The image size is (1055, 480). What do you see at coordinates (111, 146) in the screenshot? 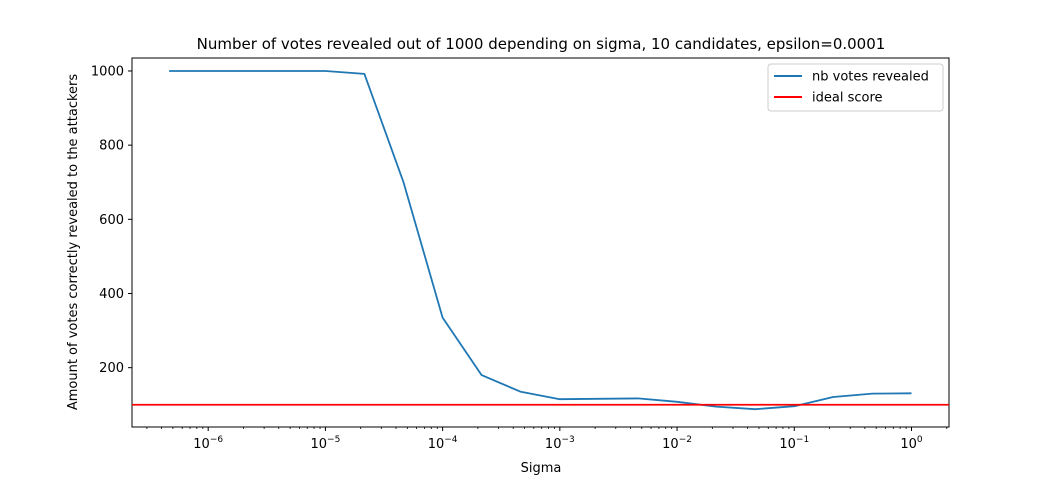
I see `y-tick-label: 800` at bounding box center [111, 146].